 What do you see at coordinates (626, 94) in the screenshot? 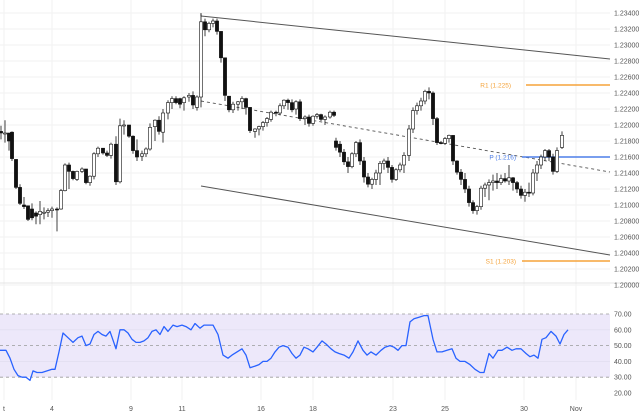
I see `price-tick-label: 1.22400` at bounding box center [626, 94].